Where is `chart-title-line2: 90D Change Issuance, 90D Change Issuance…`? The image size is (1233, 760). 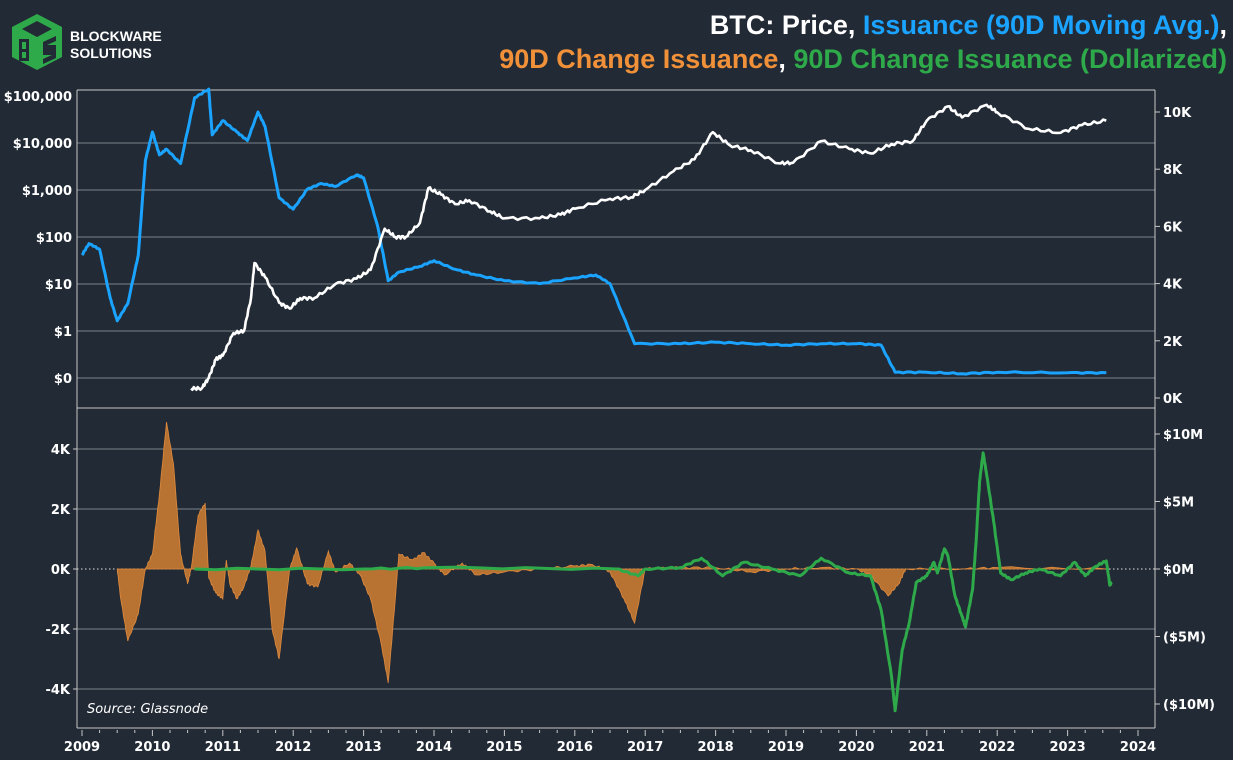
chart-title-line2: 90D Change Issuance, 90D Change Issuance… is located at coordinates (863, 59).